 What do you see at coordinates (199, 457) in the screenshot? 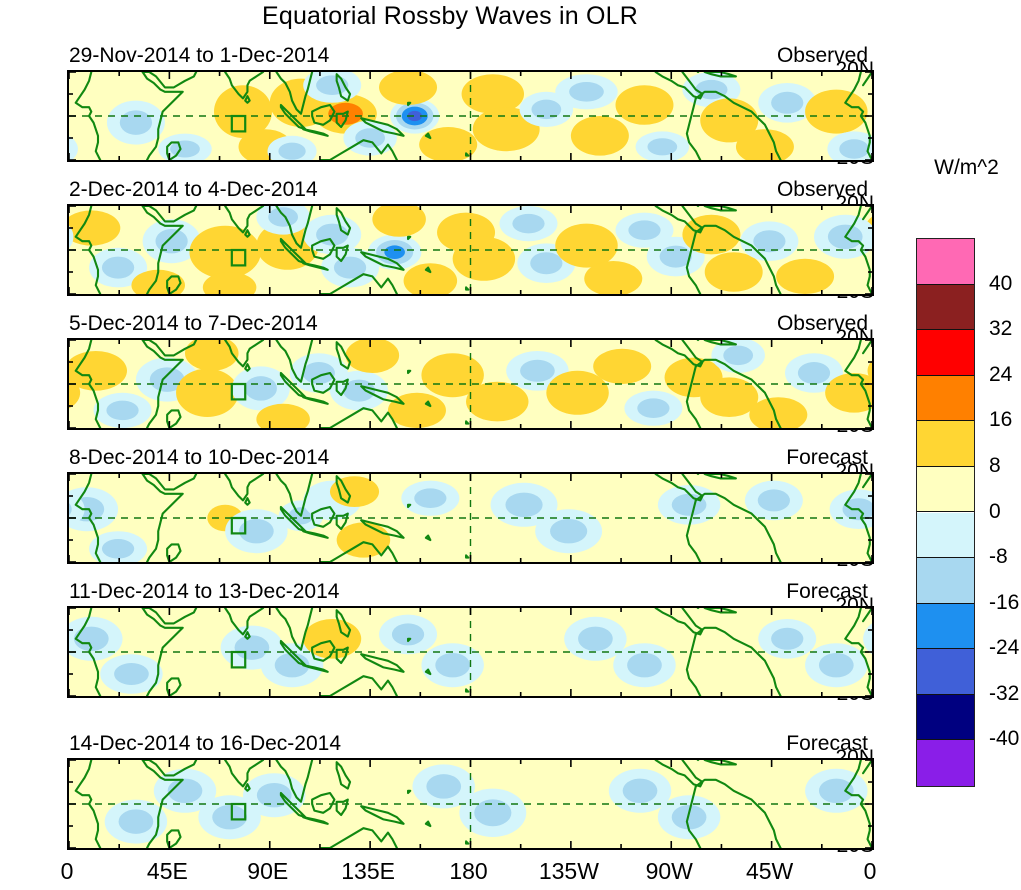
I see `panel-date-range: 8-Dec-2014 to 10-Dec-2014` at bounding box center [199, 457].